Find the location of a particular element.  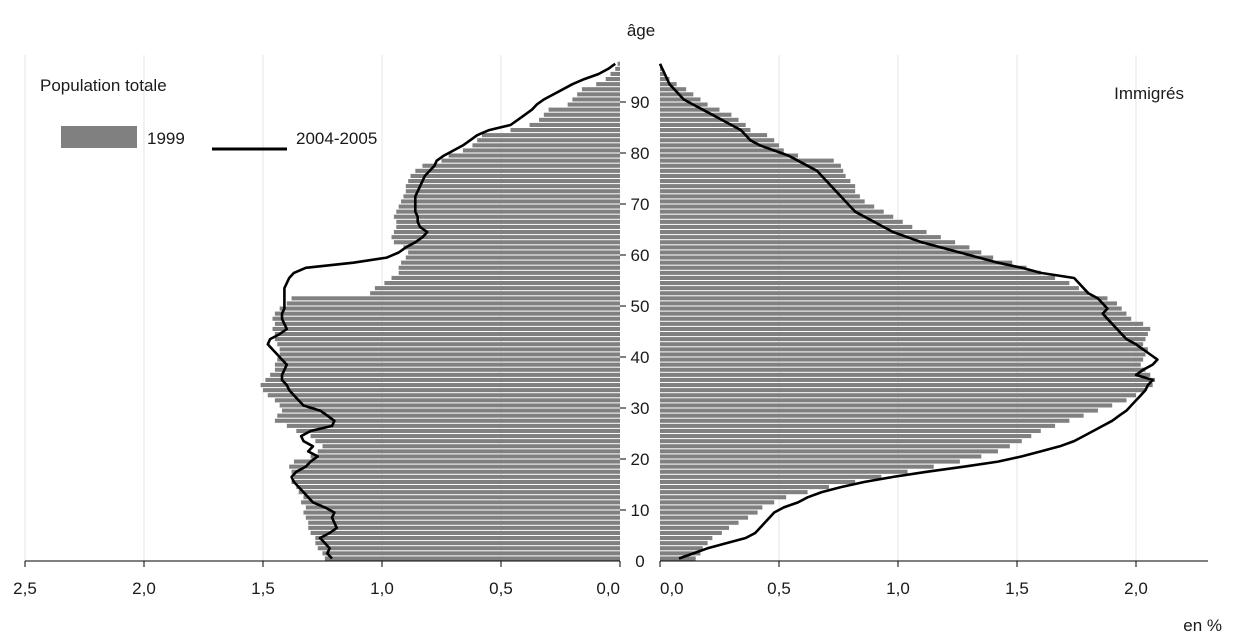

age-tick-label: 30 is located at coordinates (640, 408).